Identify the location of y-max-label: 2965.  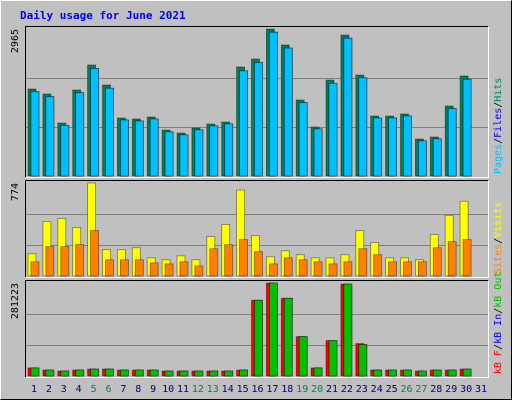
(15, 41).